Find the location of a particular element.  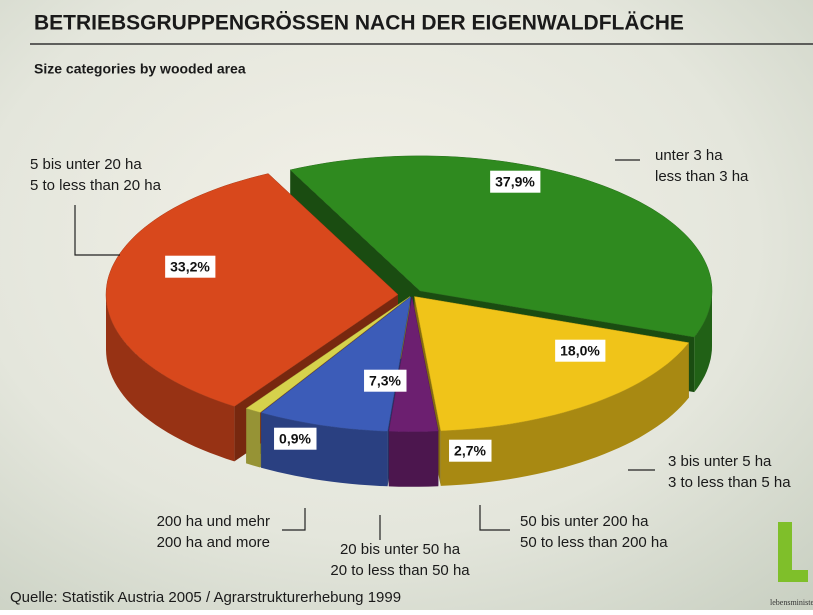

value-label: 18,0% is located at coordinates (580, 351).